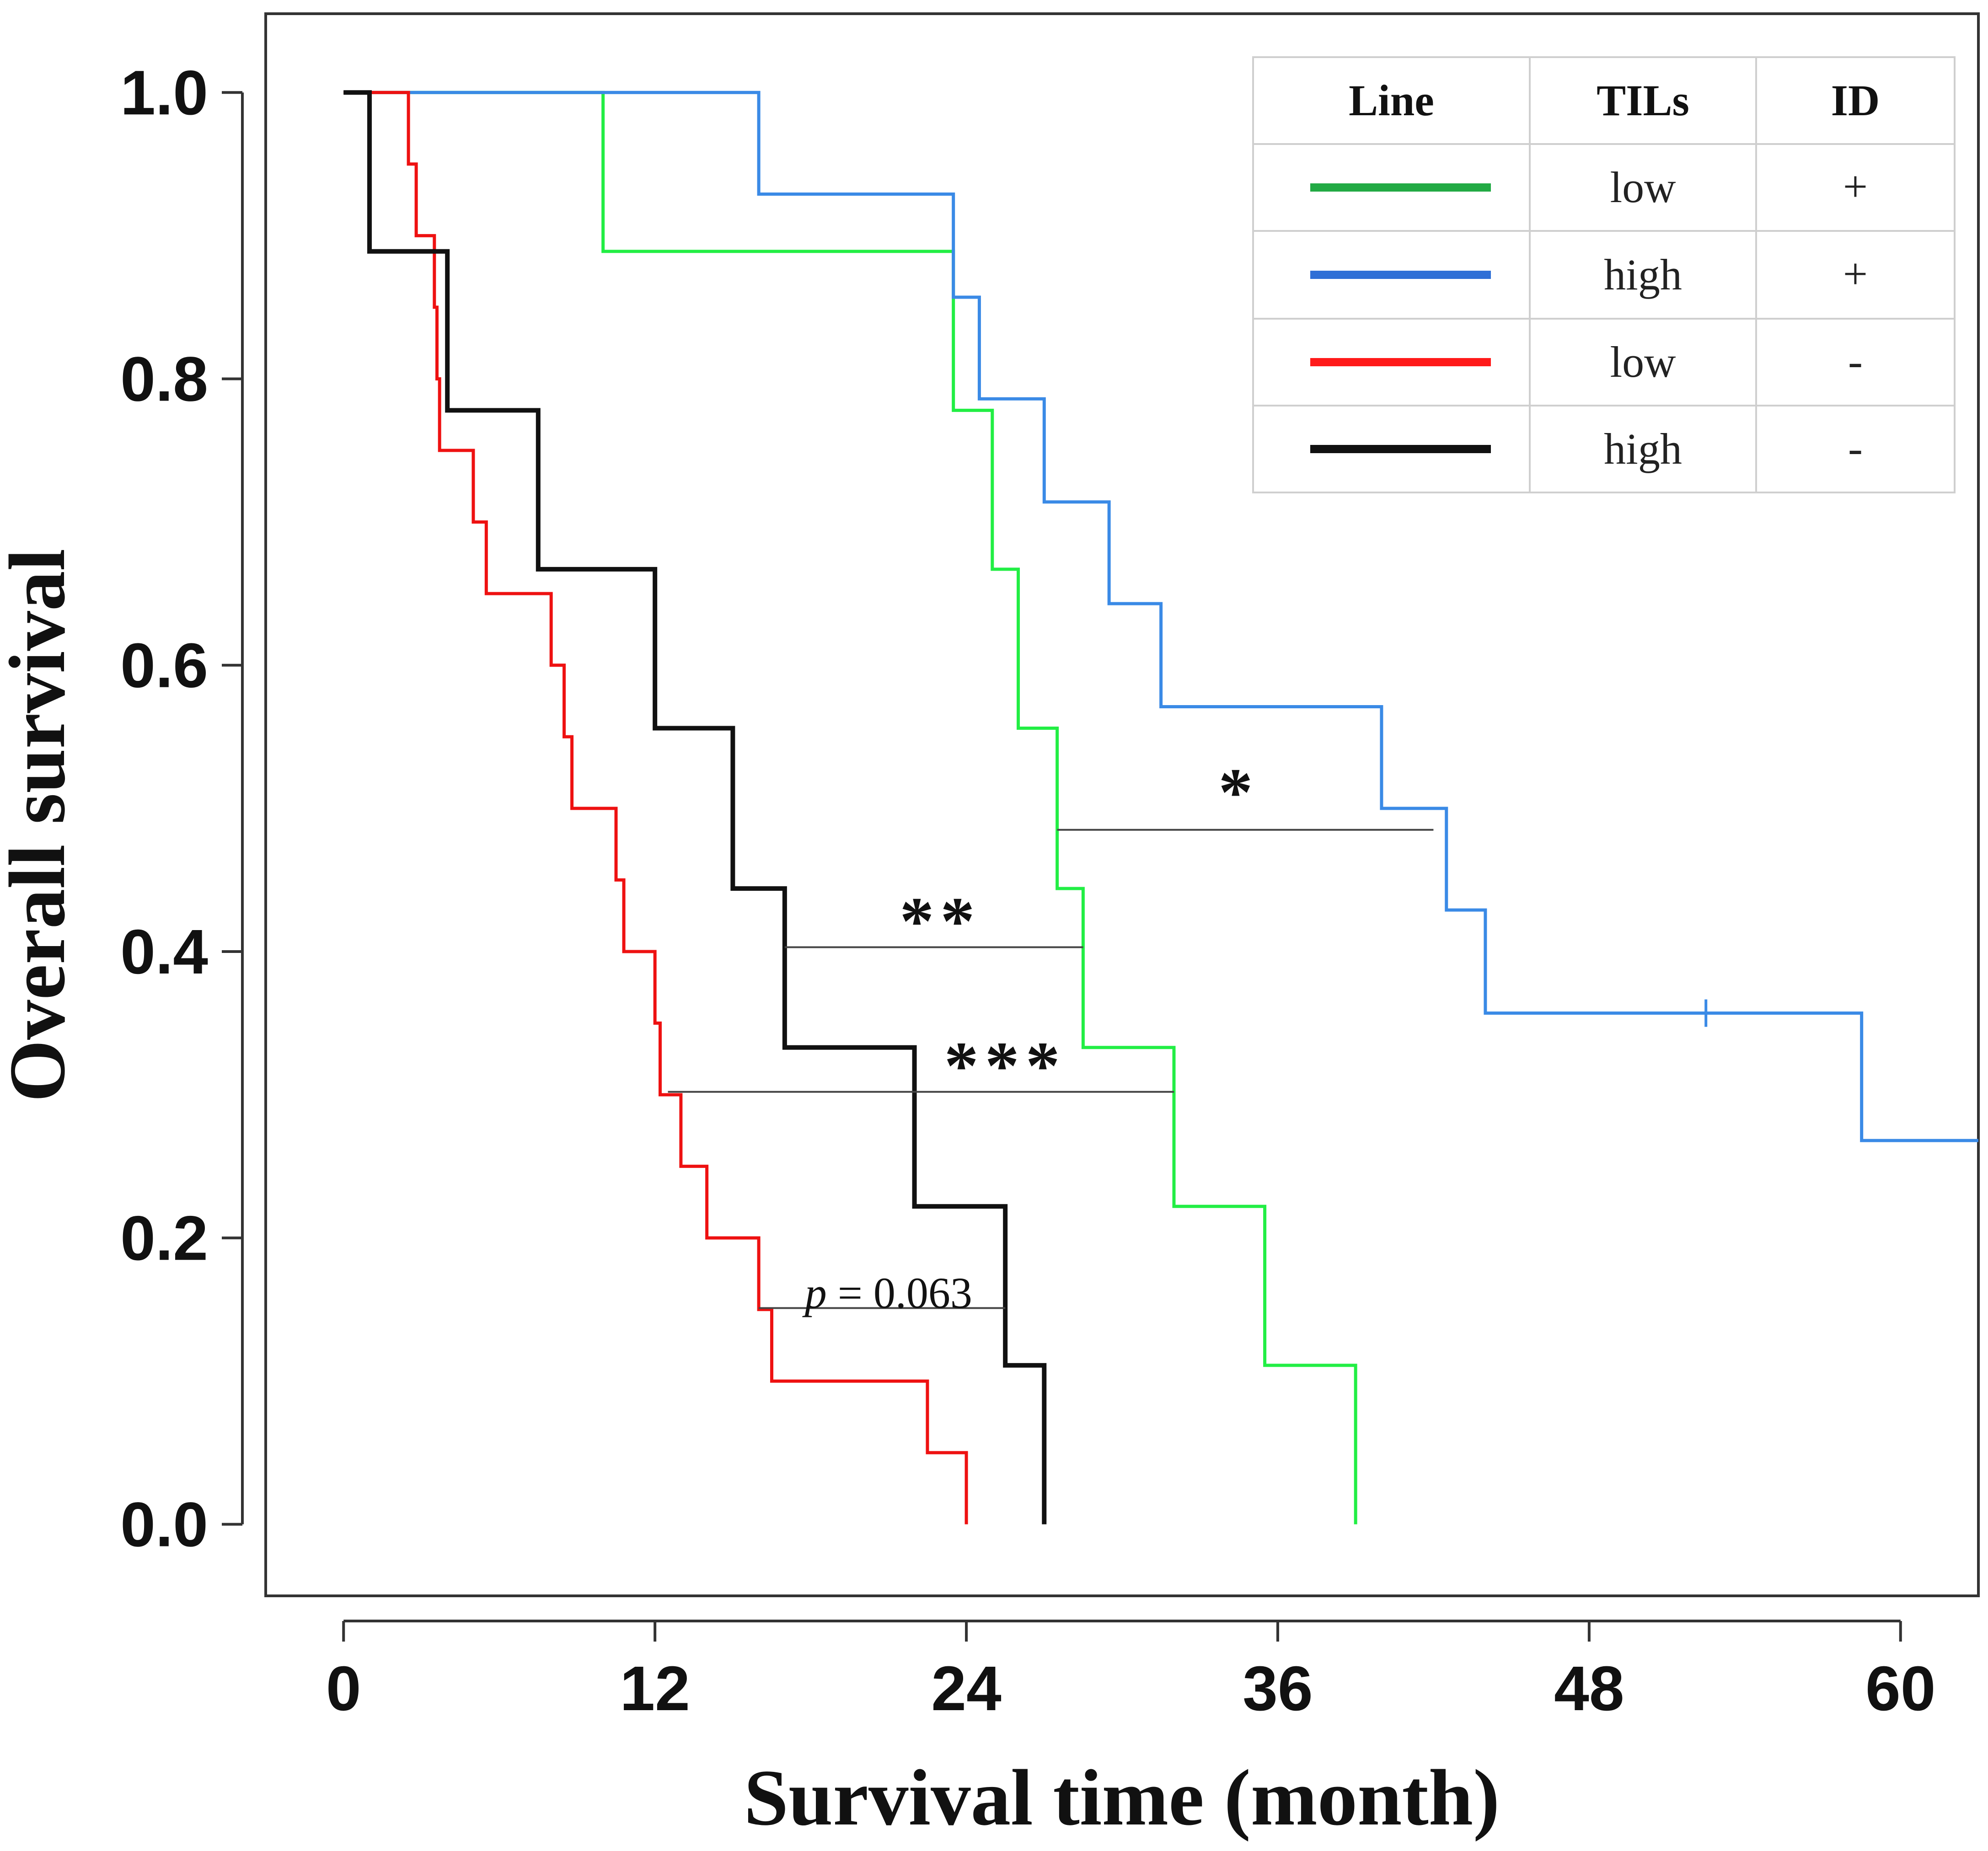  What do you see at coordinates (182, 809) in the screenshot?
I see `y-axis: 0.0 0.2 0.4 0.6 0.8 1.0` at bounding box center [182, 809].